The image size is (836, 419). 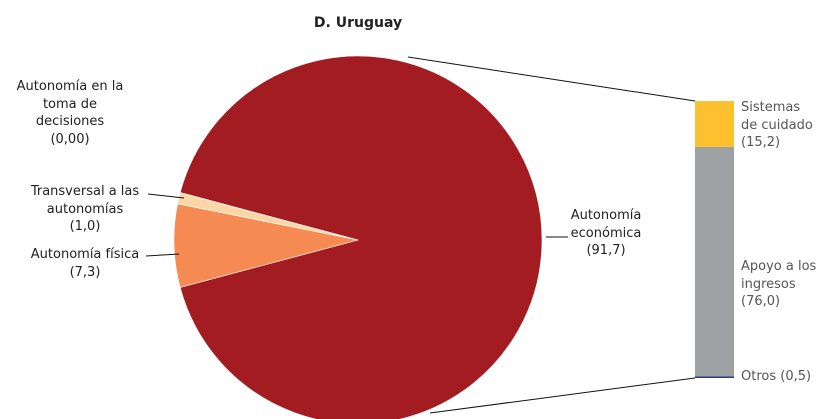 What do you see at coordinates (606, 250) in the screenshot?
I see `value-label: (91,7)` at bounding box center [606, 250].